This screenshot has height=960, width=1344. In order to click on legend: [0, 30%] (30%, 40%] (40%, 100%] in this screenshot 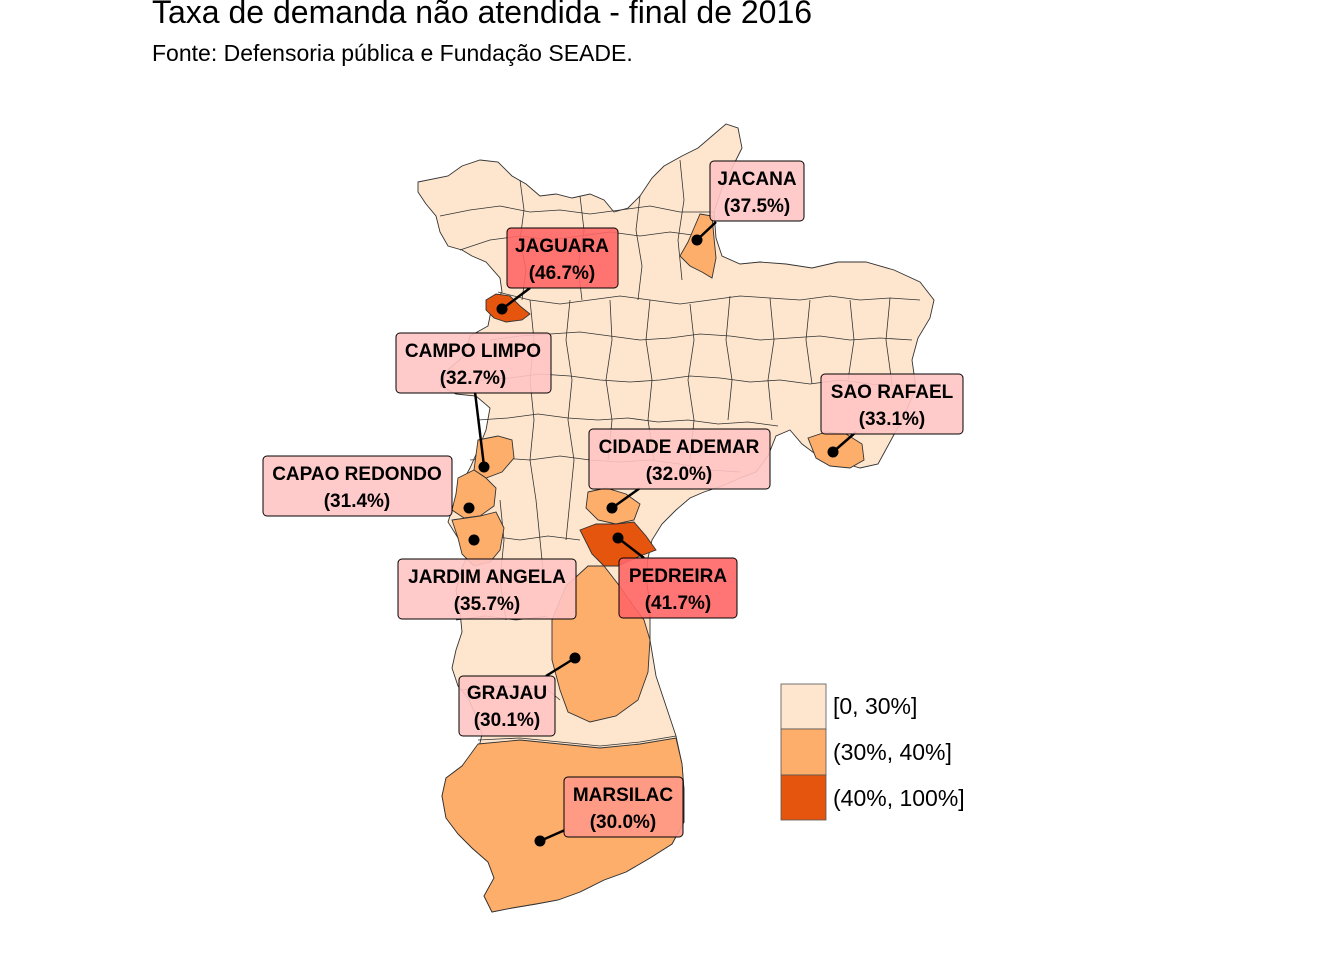, I will do `click(872, 752)`.